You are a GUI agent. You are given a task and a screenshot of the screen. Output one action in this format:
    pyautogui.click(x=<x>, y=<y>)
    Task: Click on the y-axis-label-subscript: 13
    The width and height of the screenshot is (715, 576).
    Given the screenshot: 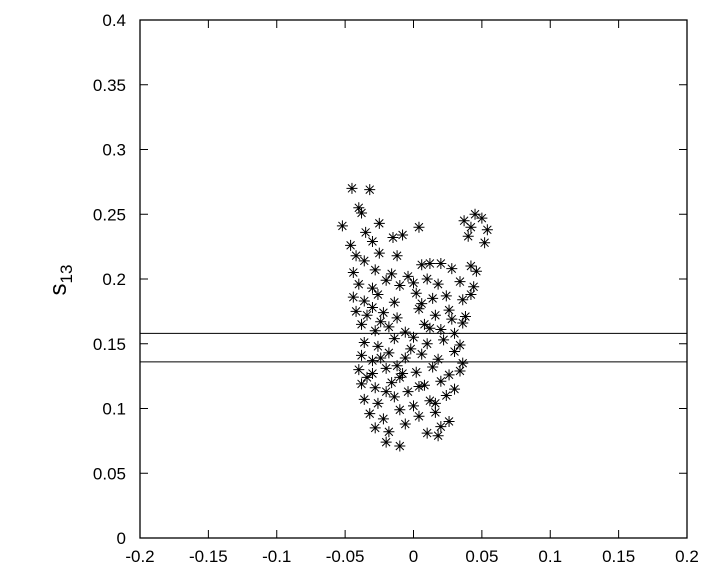 What is the action you would take?
    pyautogui.click(x=66, y=274)
    